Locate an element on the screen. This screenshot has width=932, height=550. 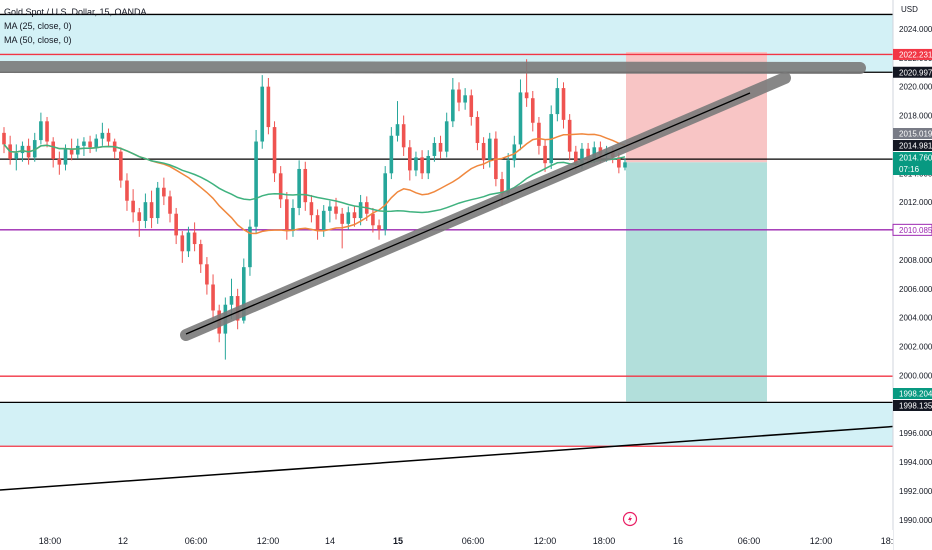
time-tick-label: 16 is located at coordinates (678, 541).